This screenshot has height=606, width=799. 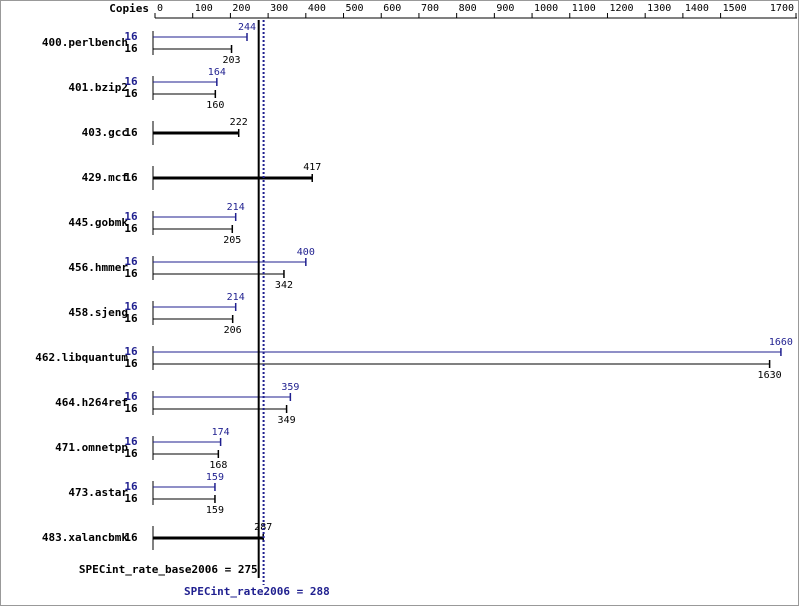 What do you see at coordinates (168, 569) in the screenshot?
I see `reference-label: SPECint_rate_base2006 = 275` at bounding box center [168, 569].